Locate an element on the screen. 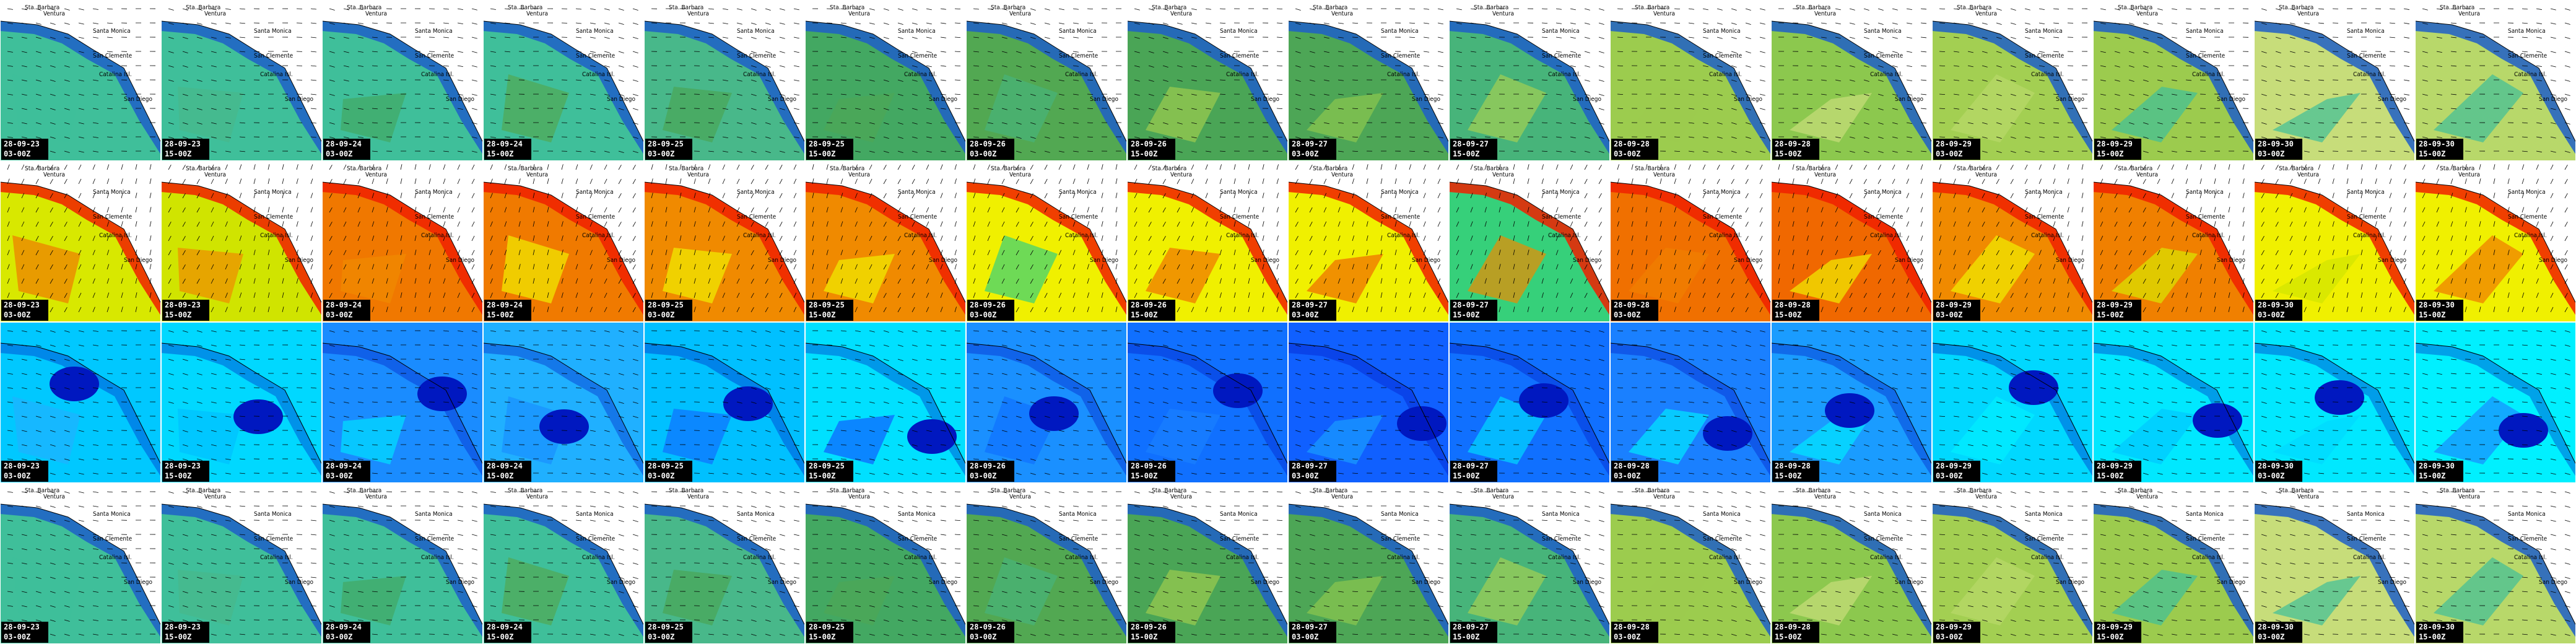 Image resolution: width=2576 pixels, height=644 pixels. time-label: 03-00Z is located at coordinates (17, 154).